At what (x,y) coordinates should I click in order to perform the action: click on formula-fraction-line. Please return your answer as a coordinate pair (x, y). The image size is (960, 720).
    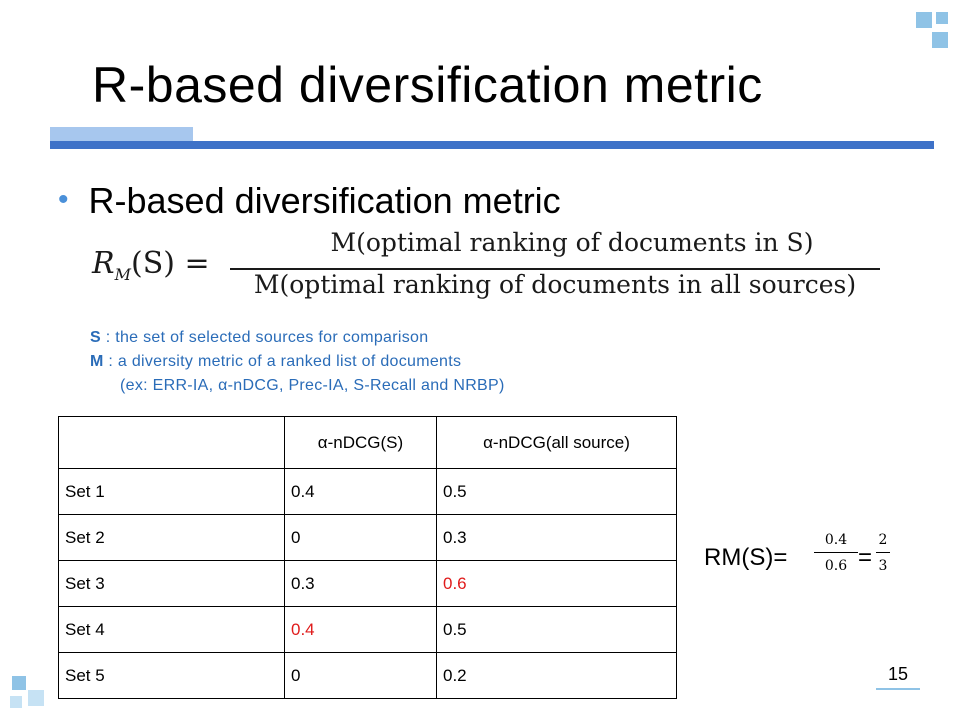
    Looking at the image, I should click on (555, 269).